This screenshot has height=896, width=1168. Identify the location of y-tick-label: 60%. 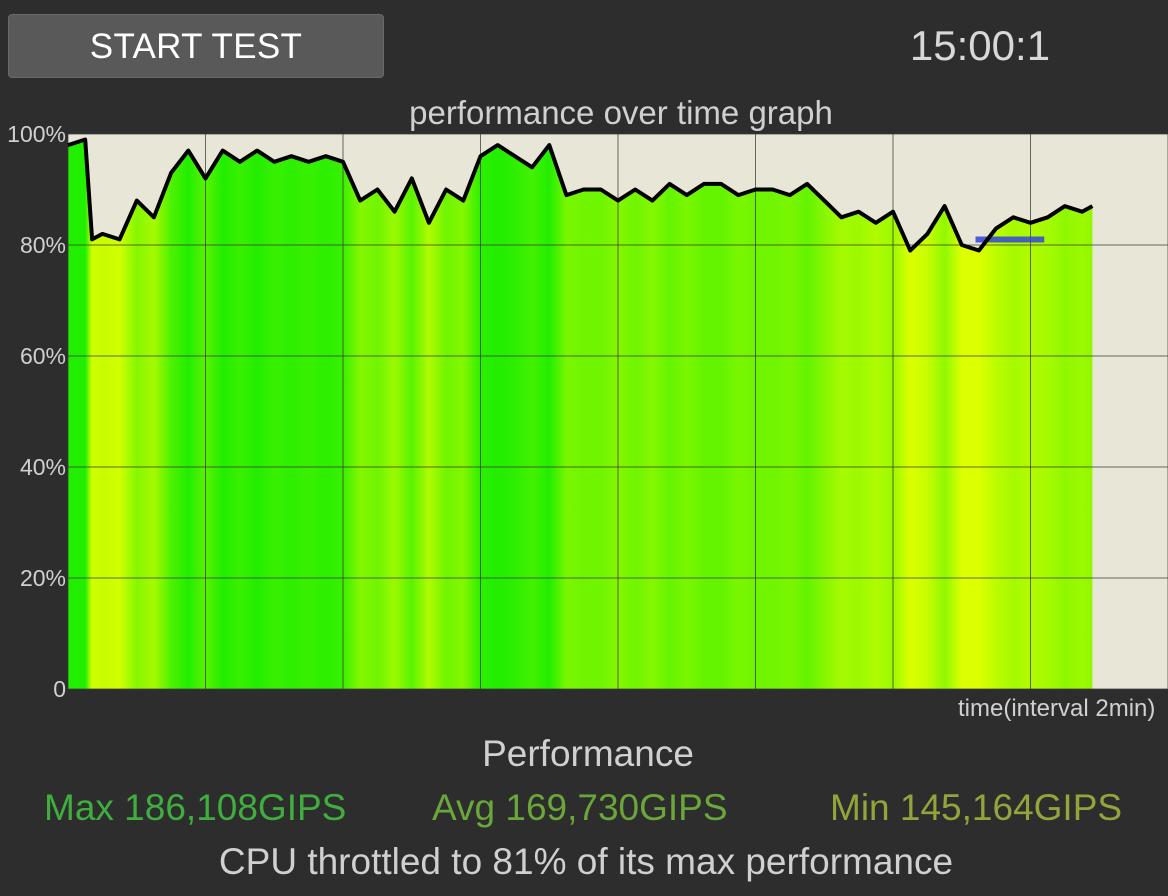
(43, 356).